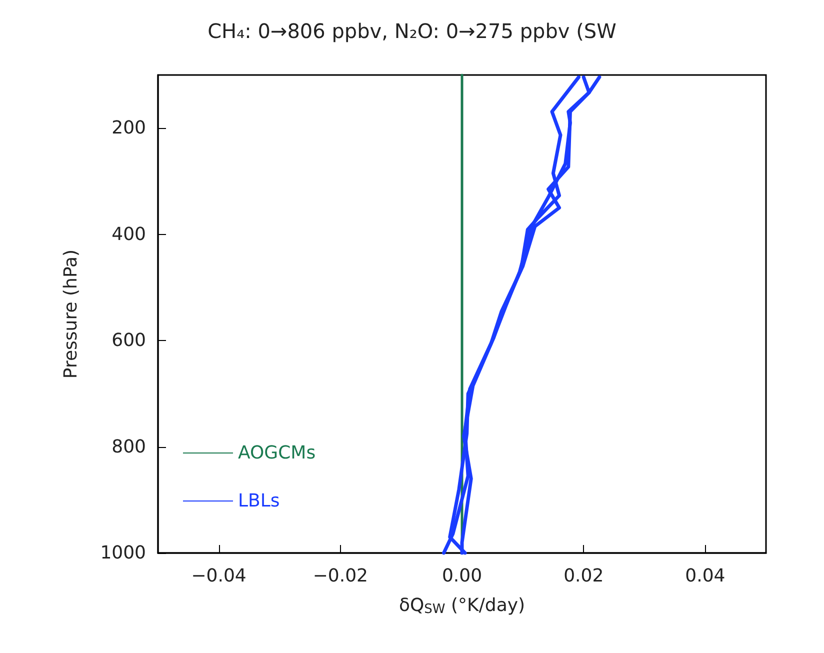  I want to click on y-tick-label: 1000, so click(123, 553).